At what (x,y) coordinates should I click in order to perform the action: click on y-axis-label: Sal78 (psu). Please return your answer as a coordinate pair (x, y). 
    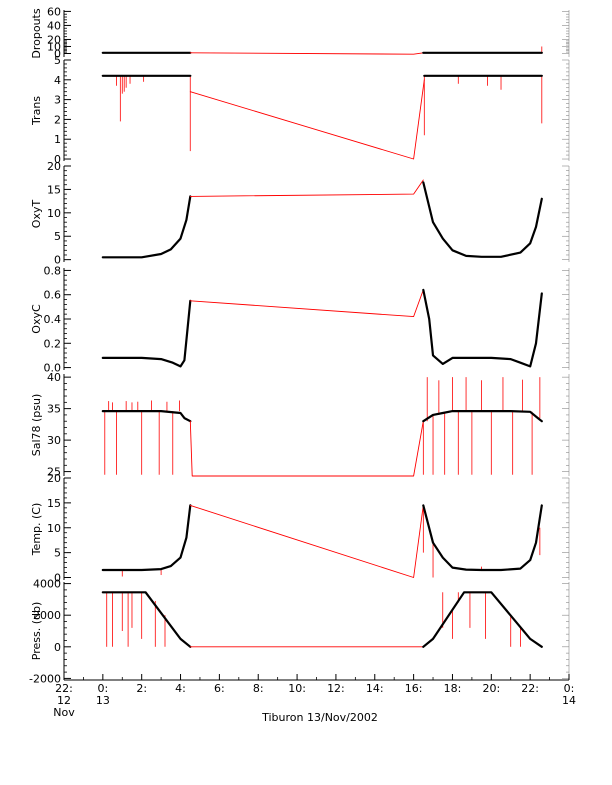
    Looking at the image, I should click on (36, 425).